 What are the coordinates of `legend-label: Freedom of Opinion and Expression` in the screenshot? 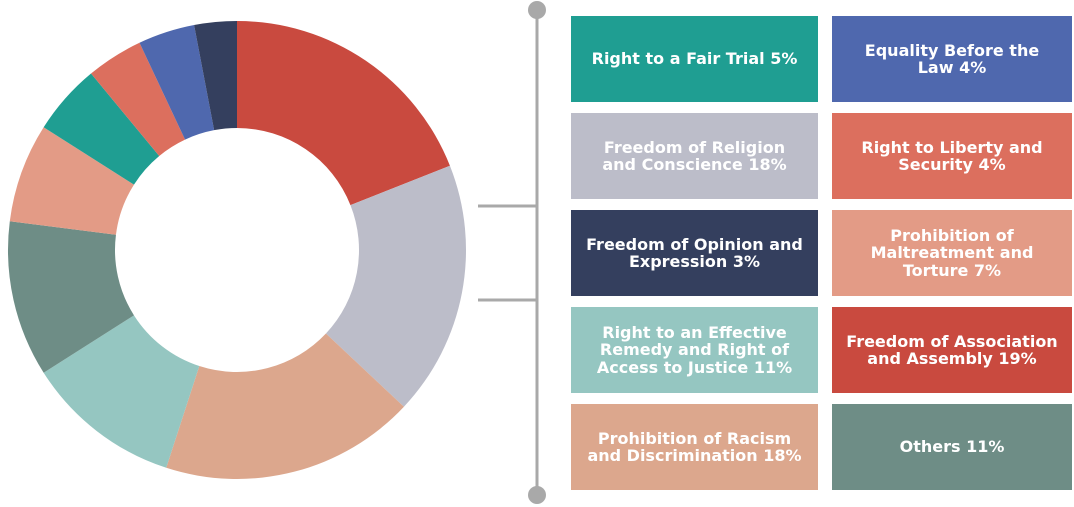 It's located at (694, 252).